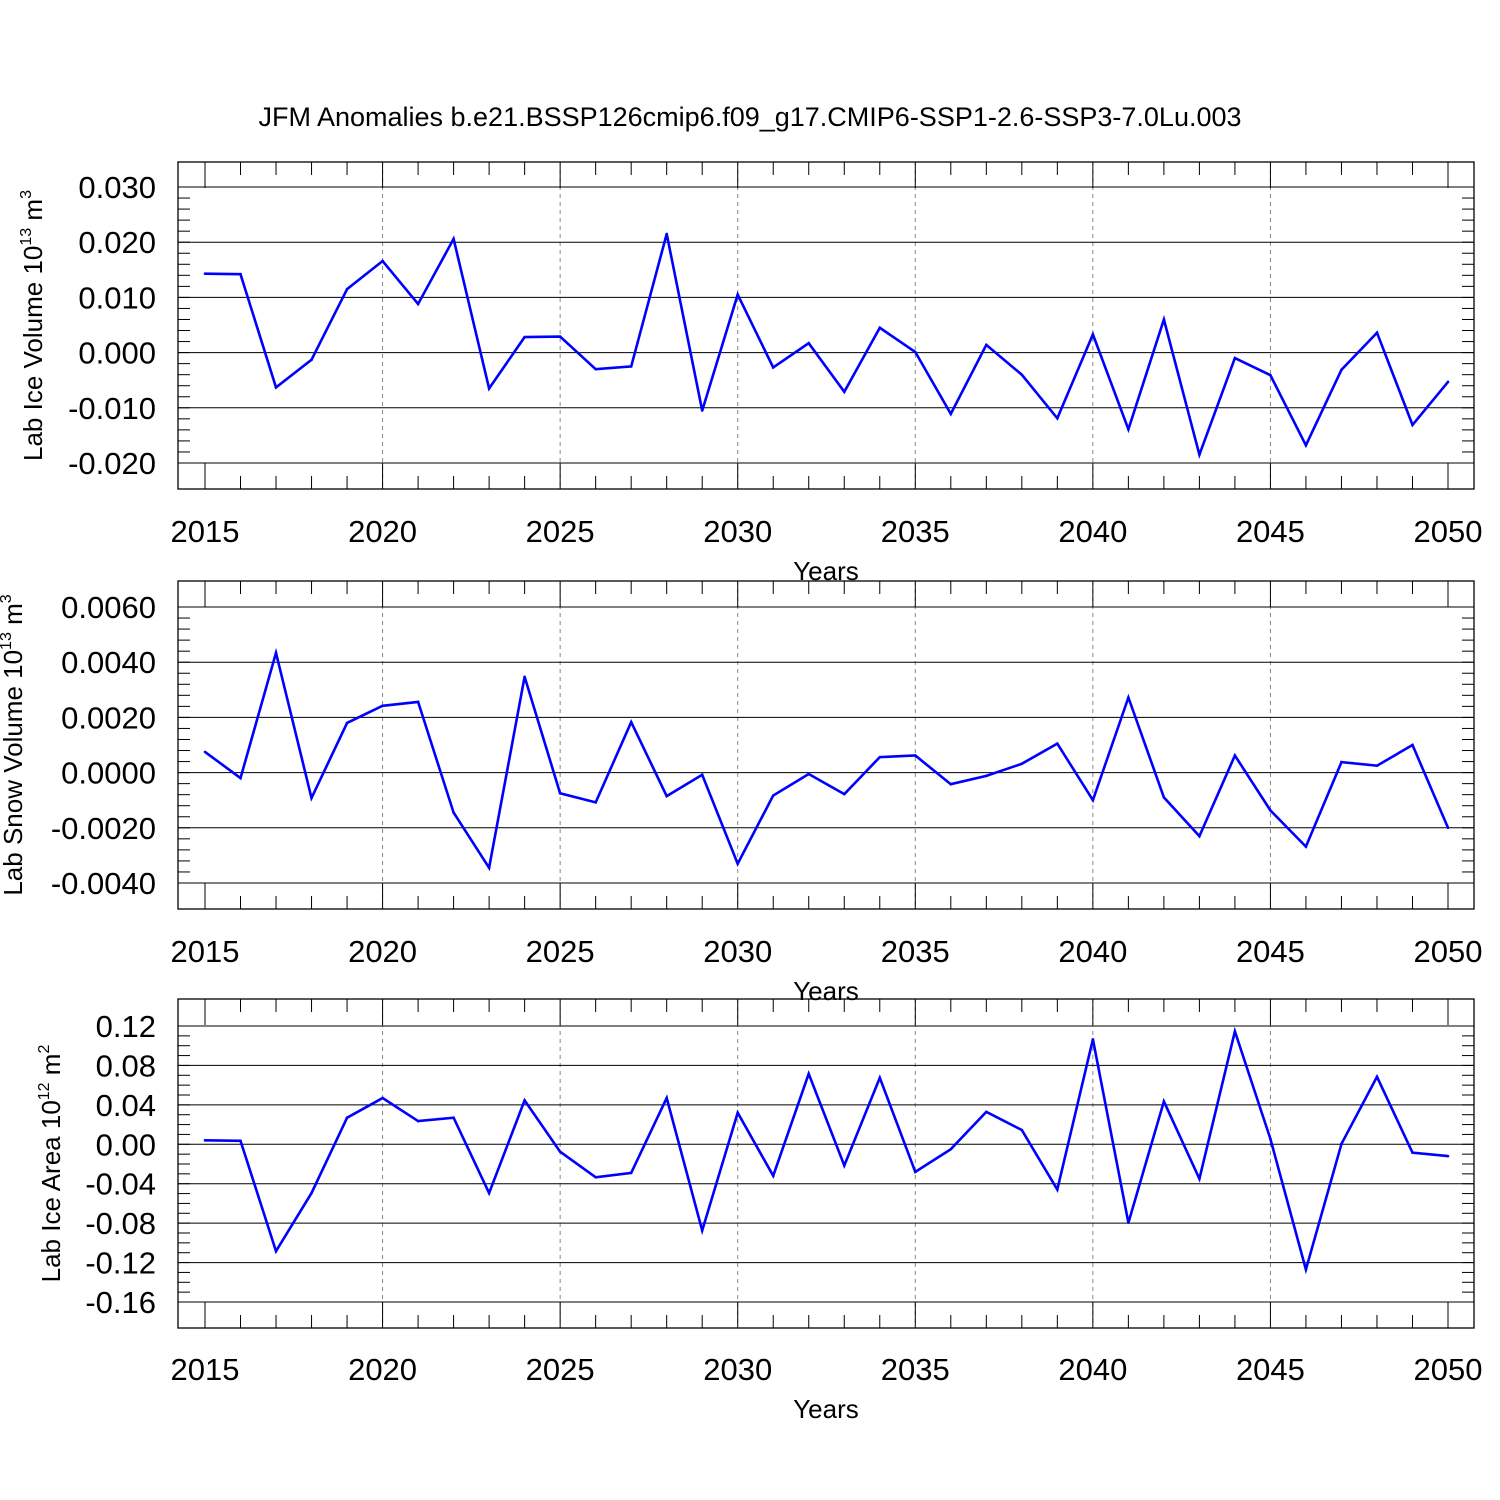 This screenshot has height=1500, width=1500. What do you see at coordinates (103, 883) in the screenshot?
I see `y-tick-label: -0.0040` at bounding box center [103, 883].